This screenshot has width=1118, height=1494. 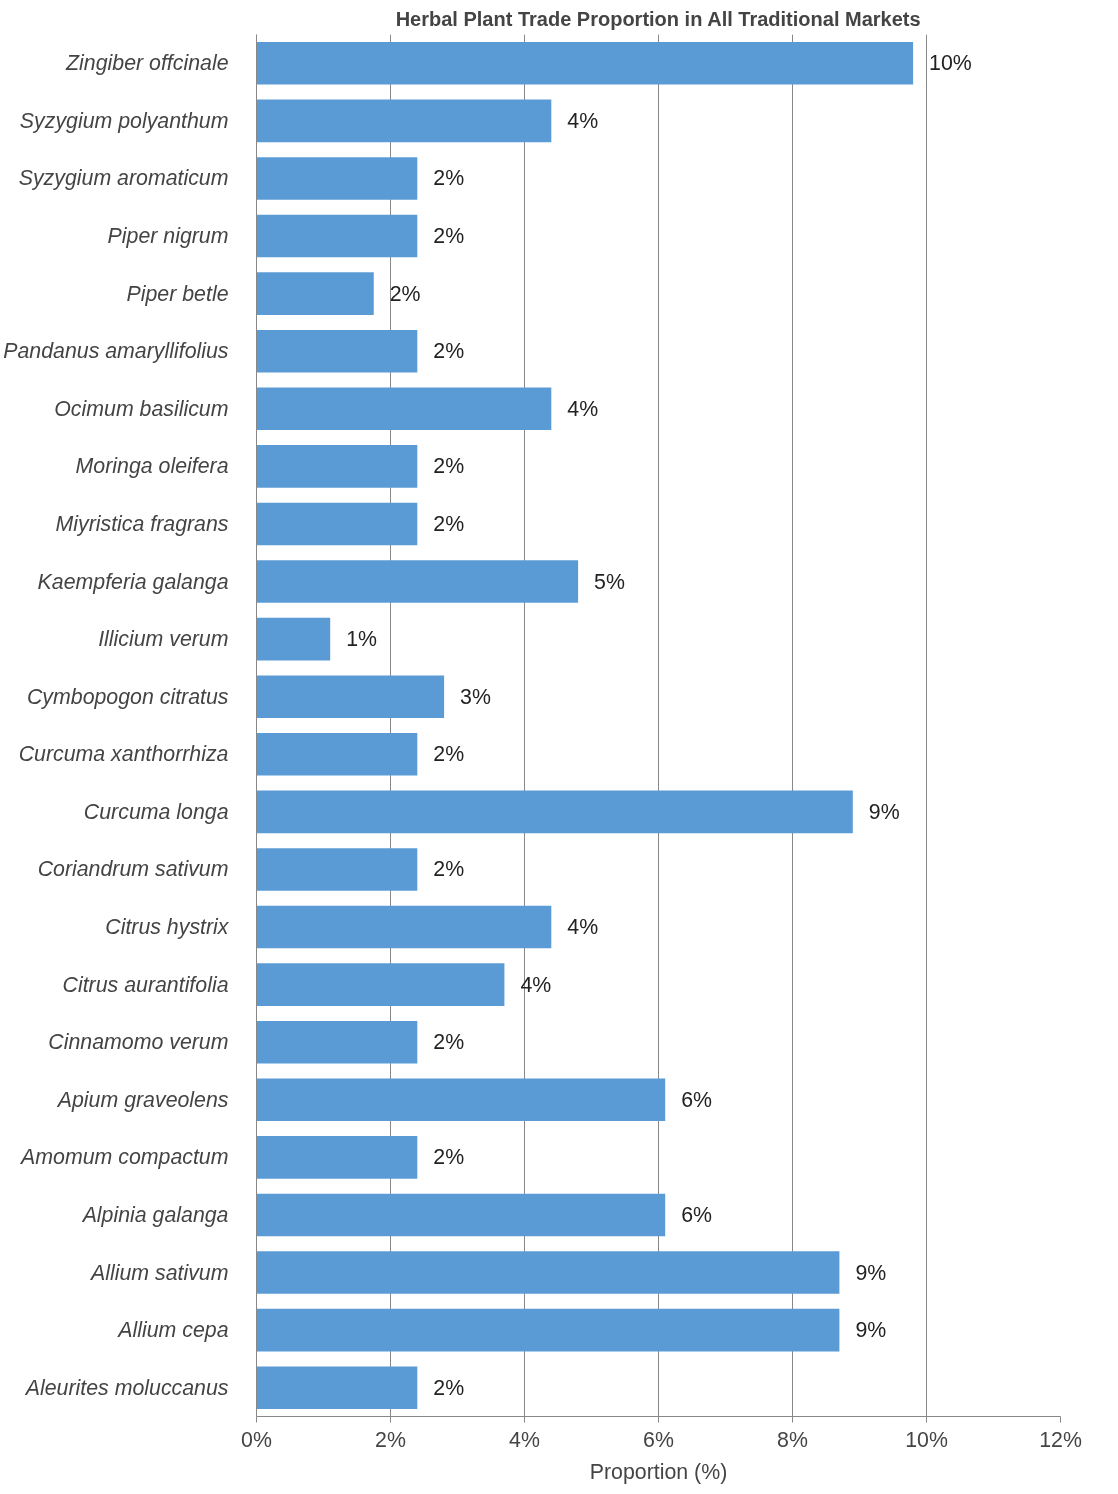 What do you see at coordinates (124, 1157) in the screenshot?
I see `y-tick-label: Amomum compactum` at bounding box center [124, 1157].